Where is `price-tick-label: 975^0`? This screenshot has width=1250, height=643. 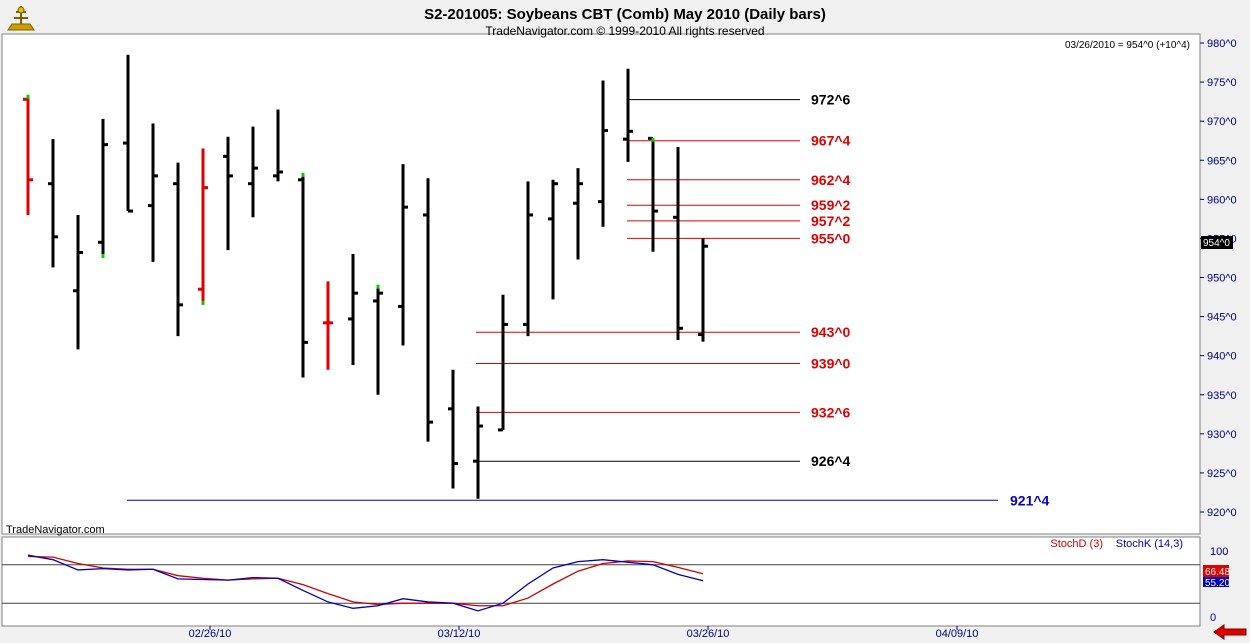
price-tick-label: 975^0 is located at coordinates (1222, 83).